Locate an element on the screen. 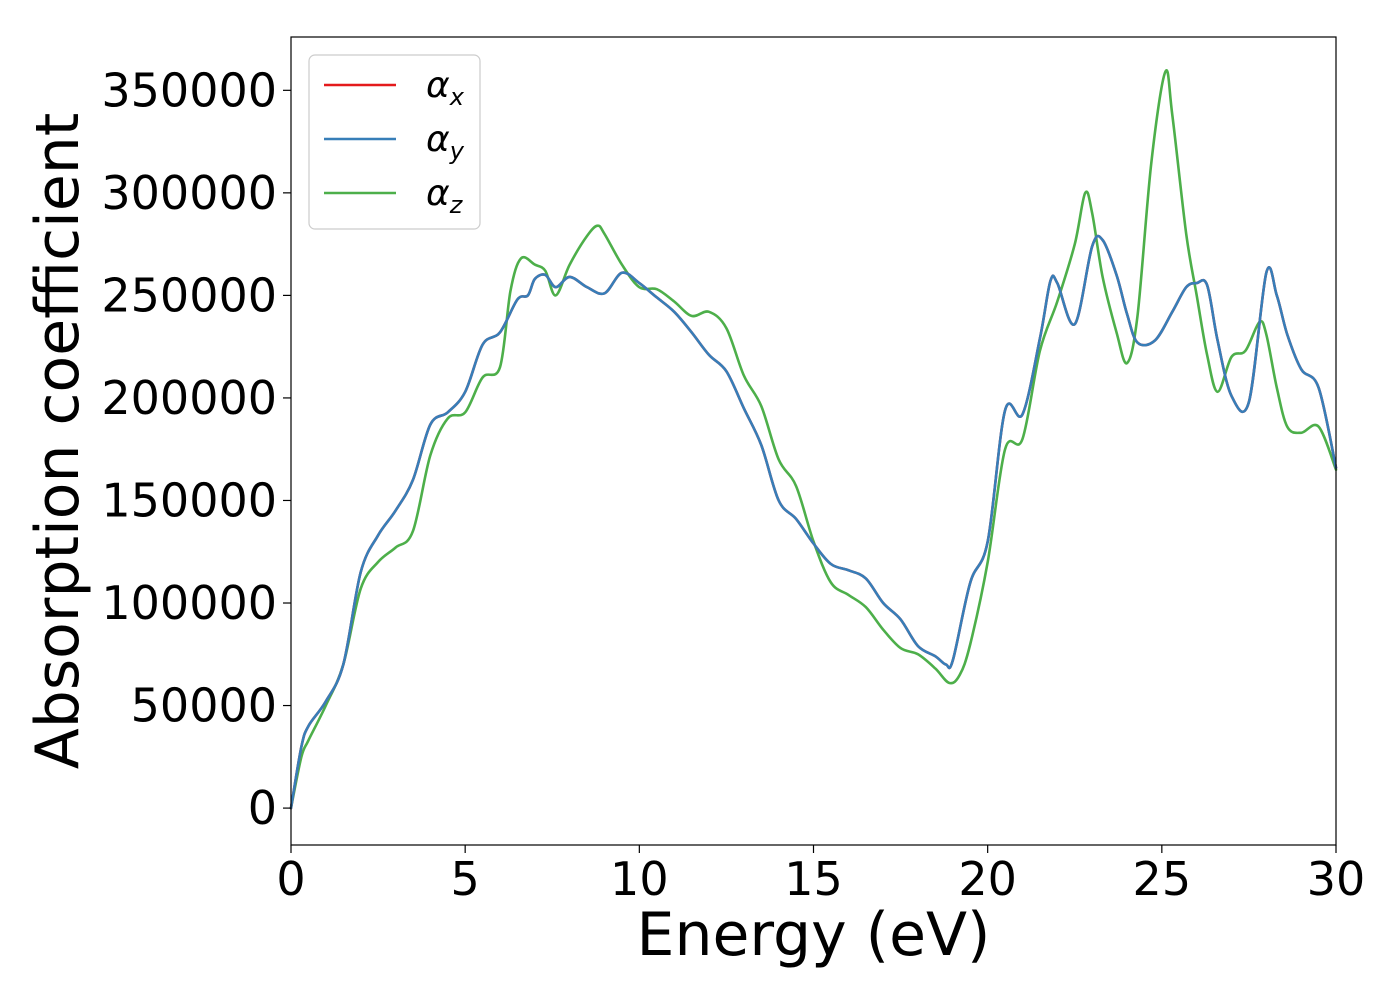  legend-label-y: αy is located at coordinates (445, 142).